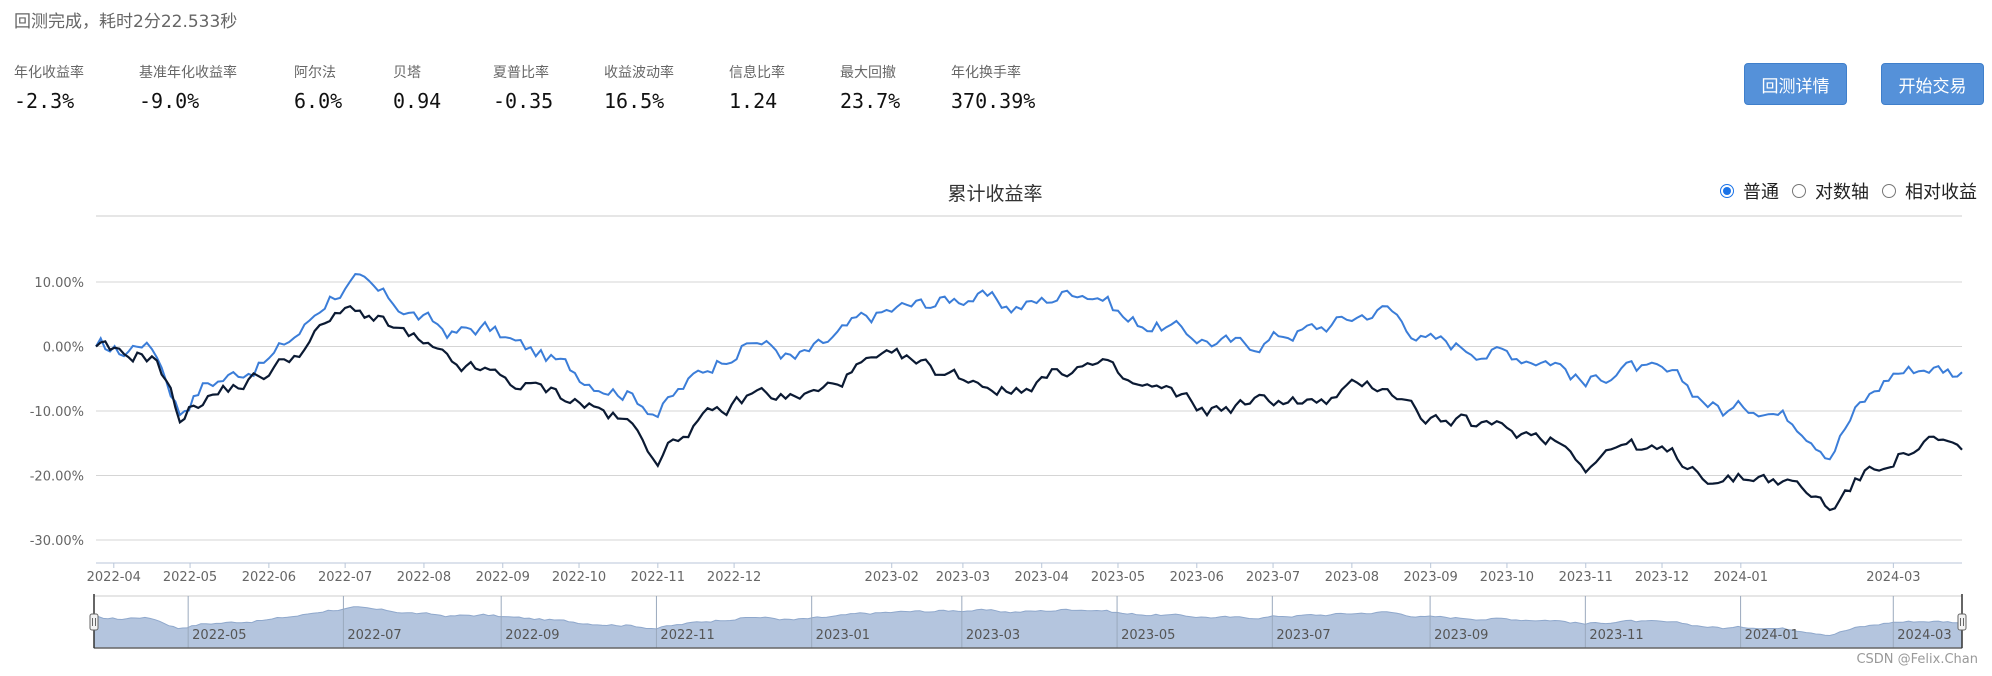 The width and height of the screenshot is (1992, 676). Describe the element at coordinates (188, 73) in the screenshot. I see `metric-label: 基准年化收益率` at that location.